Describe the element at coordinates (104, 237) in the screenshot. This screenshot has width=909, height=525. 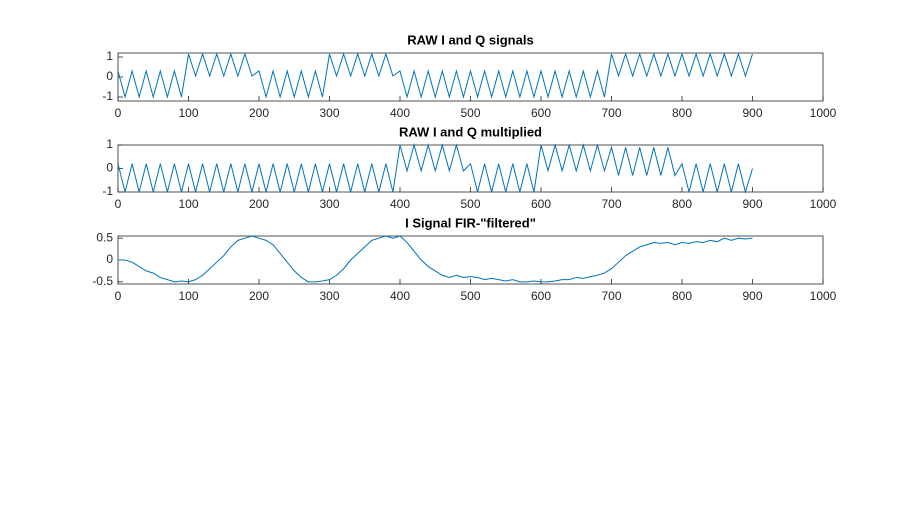
I see `y-tick-label: 0.5` at that location.